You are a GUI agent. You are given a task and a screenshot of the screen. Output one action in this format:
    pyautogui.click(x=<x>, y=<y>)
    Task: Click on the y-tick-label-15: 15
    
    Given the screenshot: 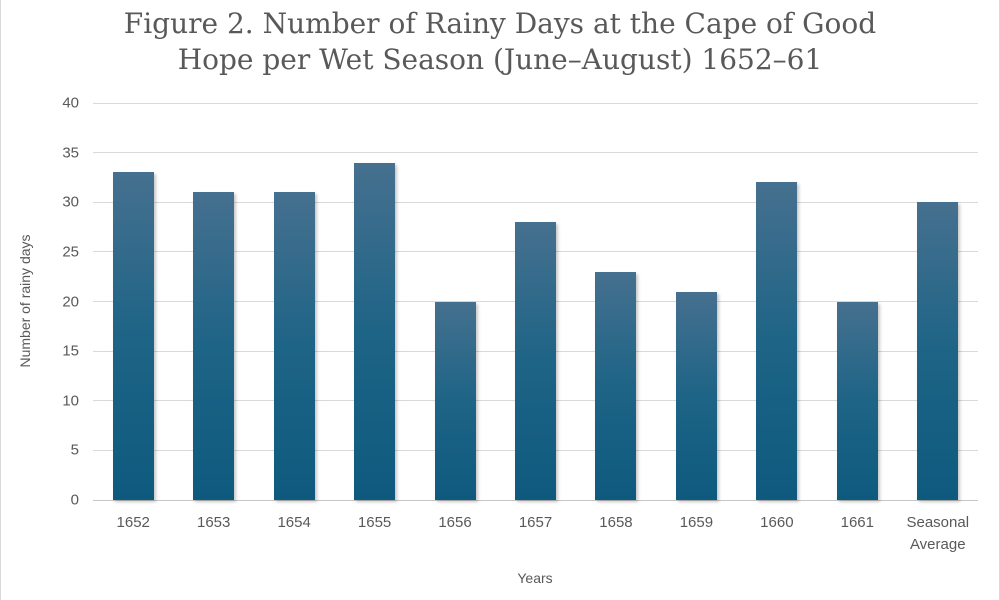 What is the action you would take?
    pyautogui.click(x=70, y=351)
    